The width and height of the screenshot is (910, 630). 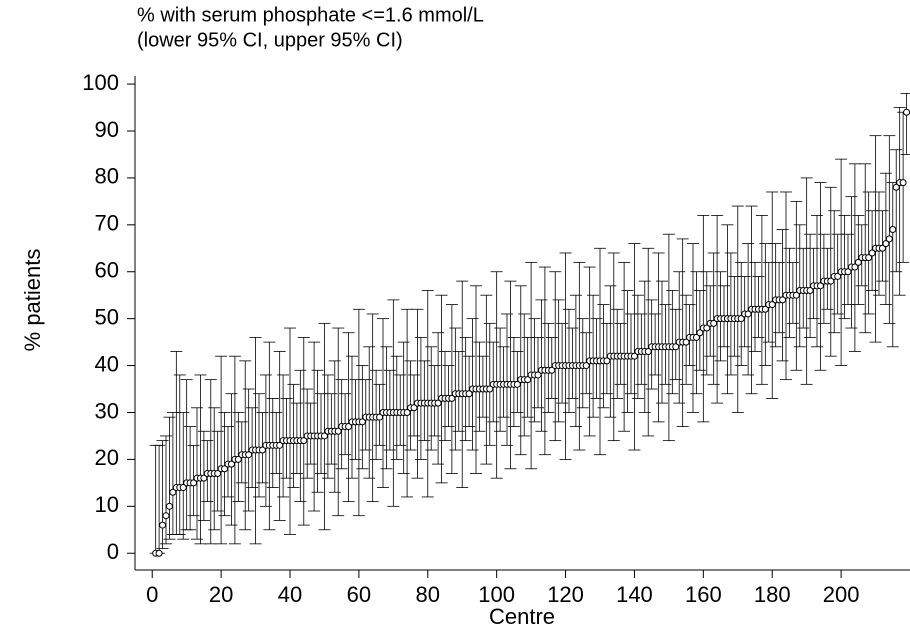 What do you see at coordinates (565, 594) in the screenshot?
I see `x-tick-label: 120` at bounding box center [565, 594].